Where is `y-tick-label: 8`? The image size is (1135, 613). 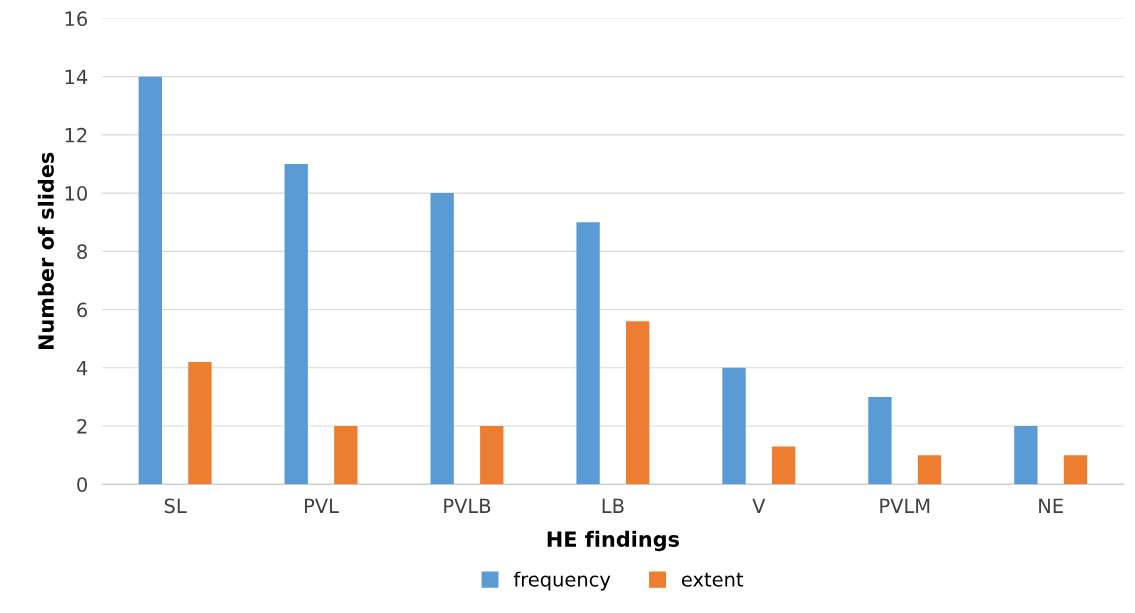
y-tick-label: 8 is located at coordinates (82, 251).